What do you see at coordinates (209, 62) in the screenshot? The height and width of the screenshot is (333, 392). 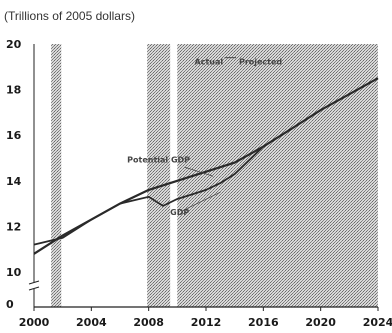 I see `annotation-actual: Actual` at bounding box center [209, 62].